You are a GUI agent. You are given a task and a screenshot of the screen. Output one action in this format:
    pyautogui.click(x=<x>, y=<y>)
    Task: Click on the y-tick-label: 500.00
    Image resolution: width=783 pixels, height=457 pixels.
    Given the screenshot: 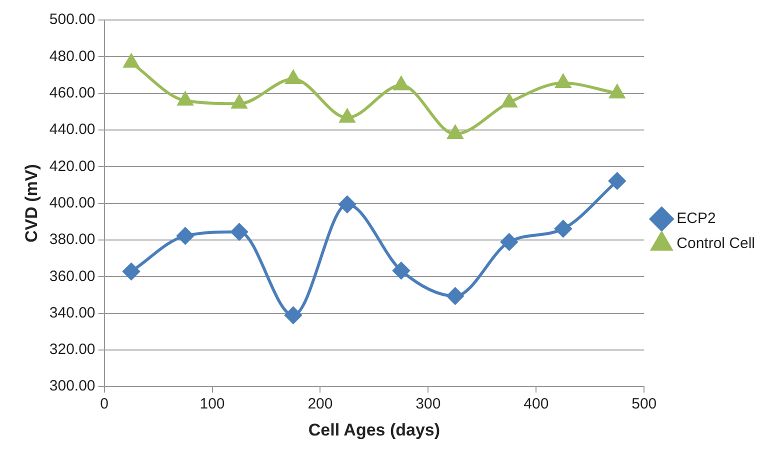 What is the action you would take?
    pyautogui.click(x=72, y=19)
    